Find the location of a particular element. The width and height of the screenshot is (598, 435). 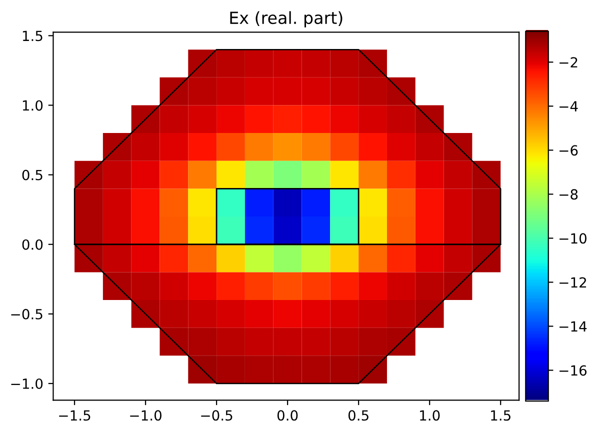

y-tick-label: 1.5 is located at coordinates (32, 36).